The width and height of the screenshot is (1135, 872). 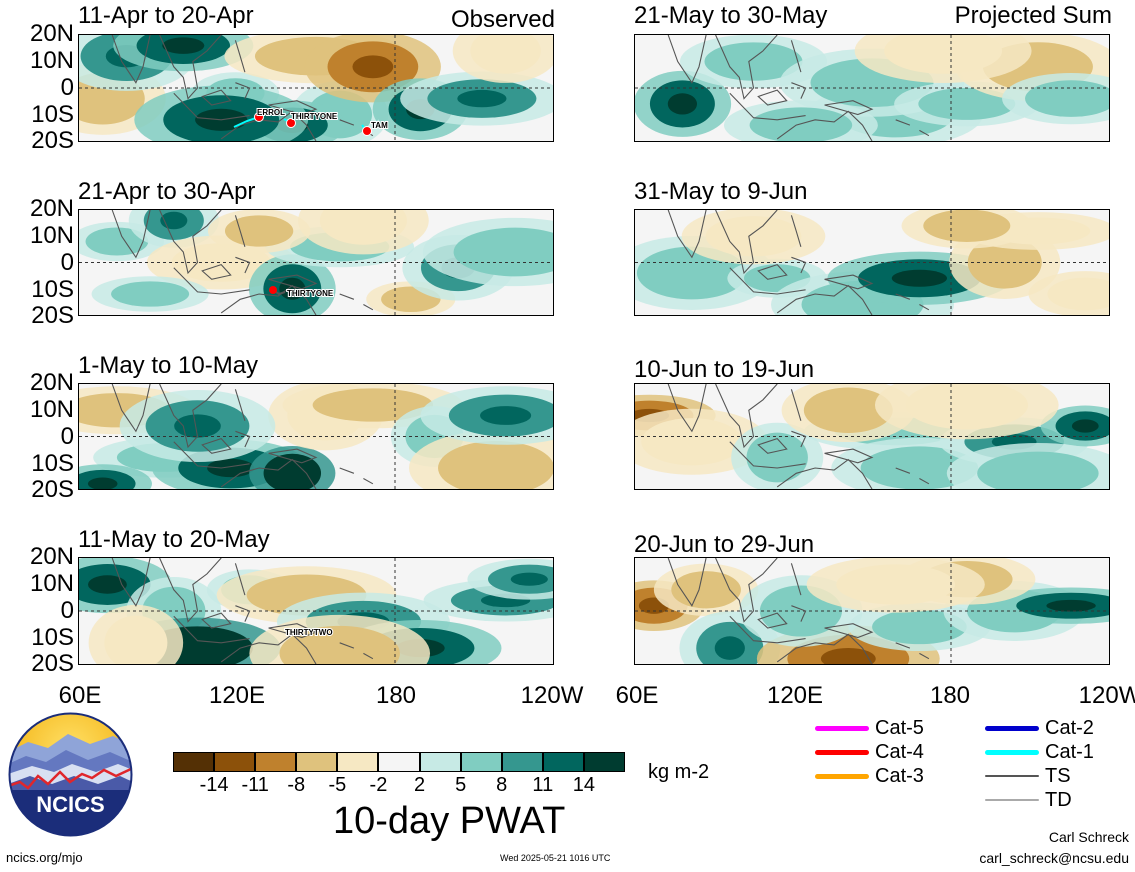 What do you see at coordinates (214, 785) in the screenshot?
I see `colorbar-tick-label: -14` at bounding box center [214, 785].